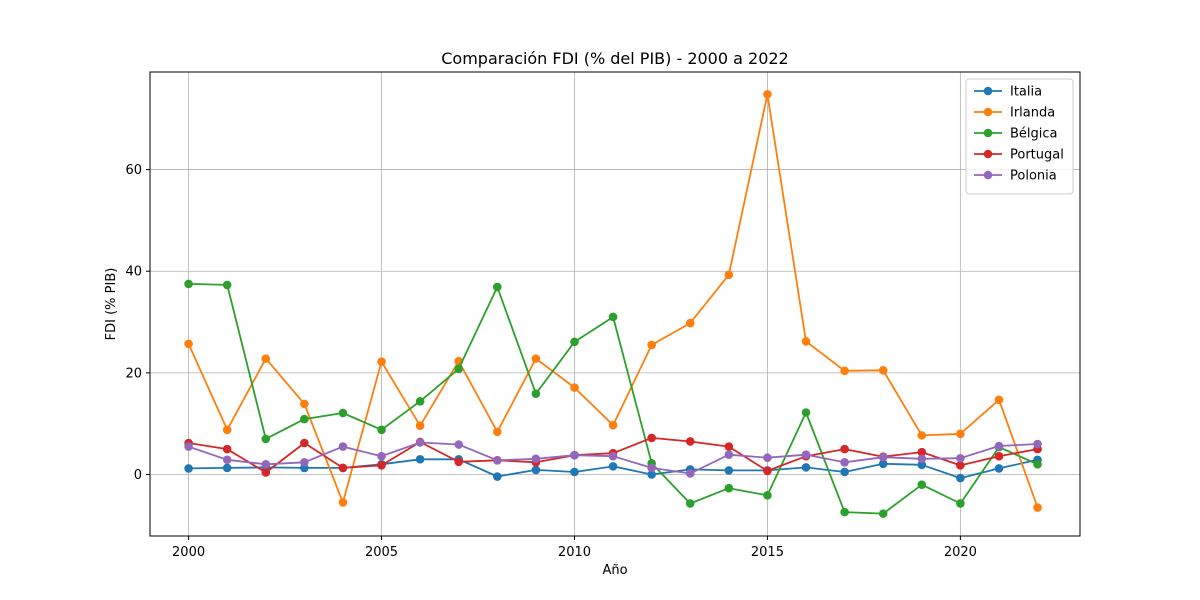 This screenshot has height=600, width=1200. What do you see at coordinates (133, 272) in the screenshot?
I see `y-tick-label: 40` at bounding box center [133, 272].